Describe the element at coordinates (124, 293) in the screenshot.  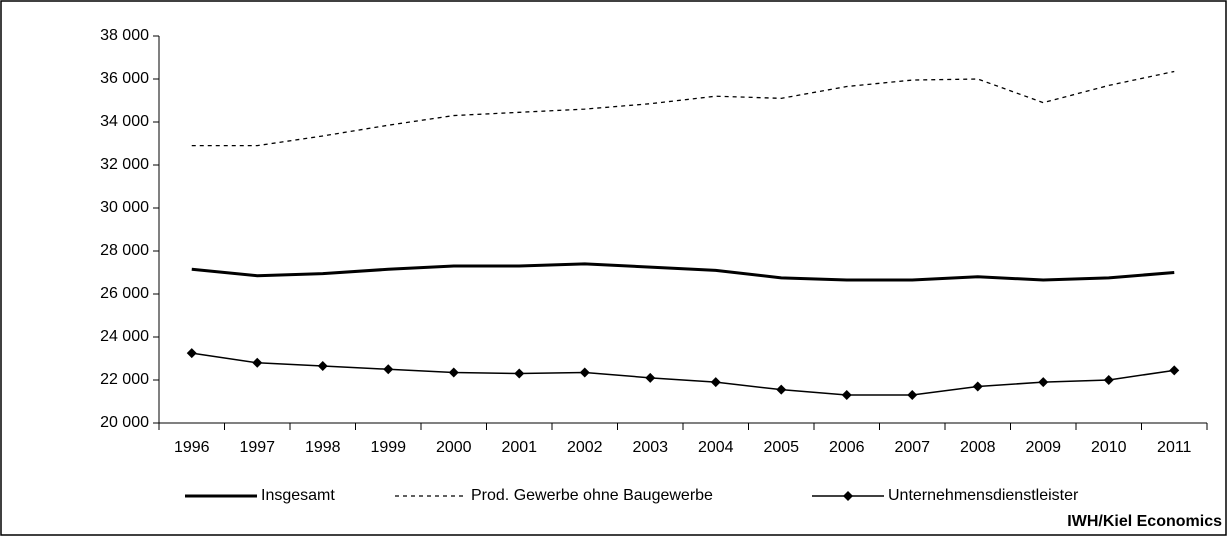
I see `y-tick-label: 26 000` at that location.